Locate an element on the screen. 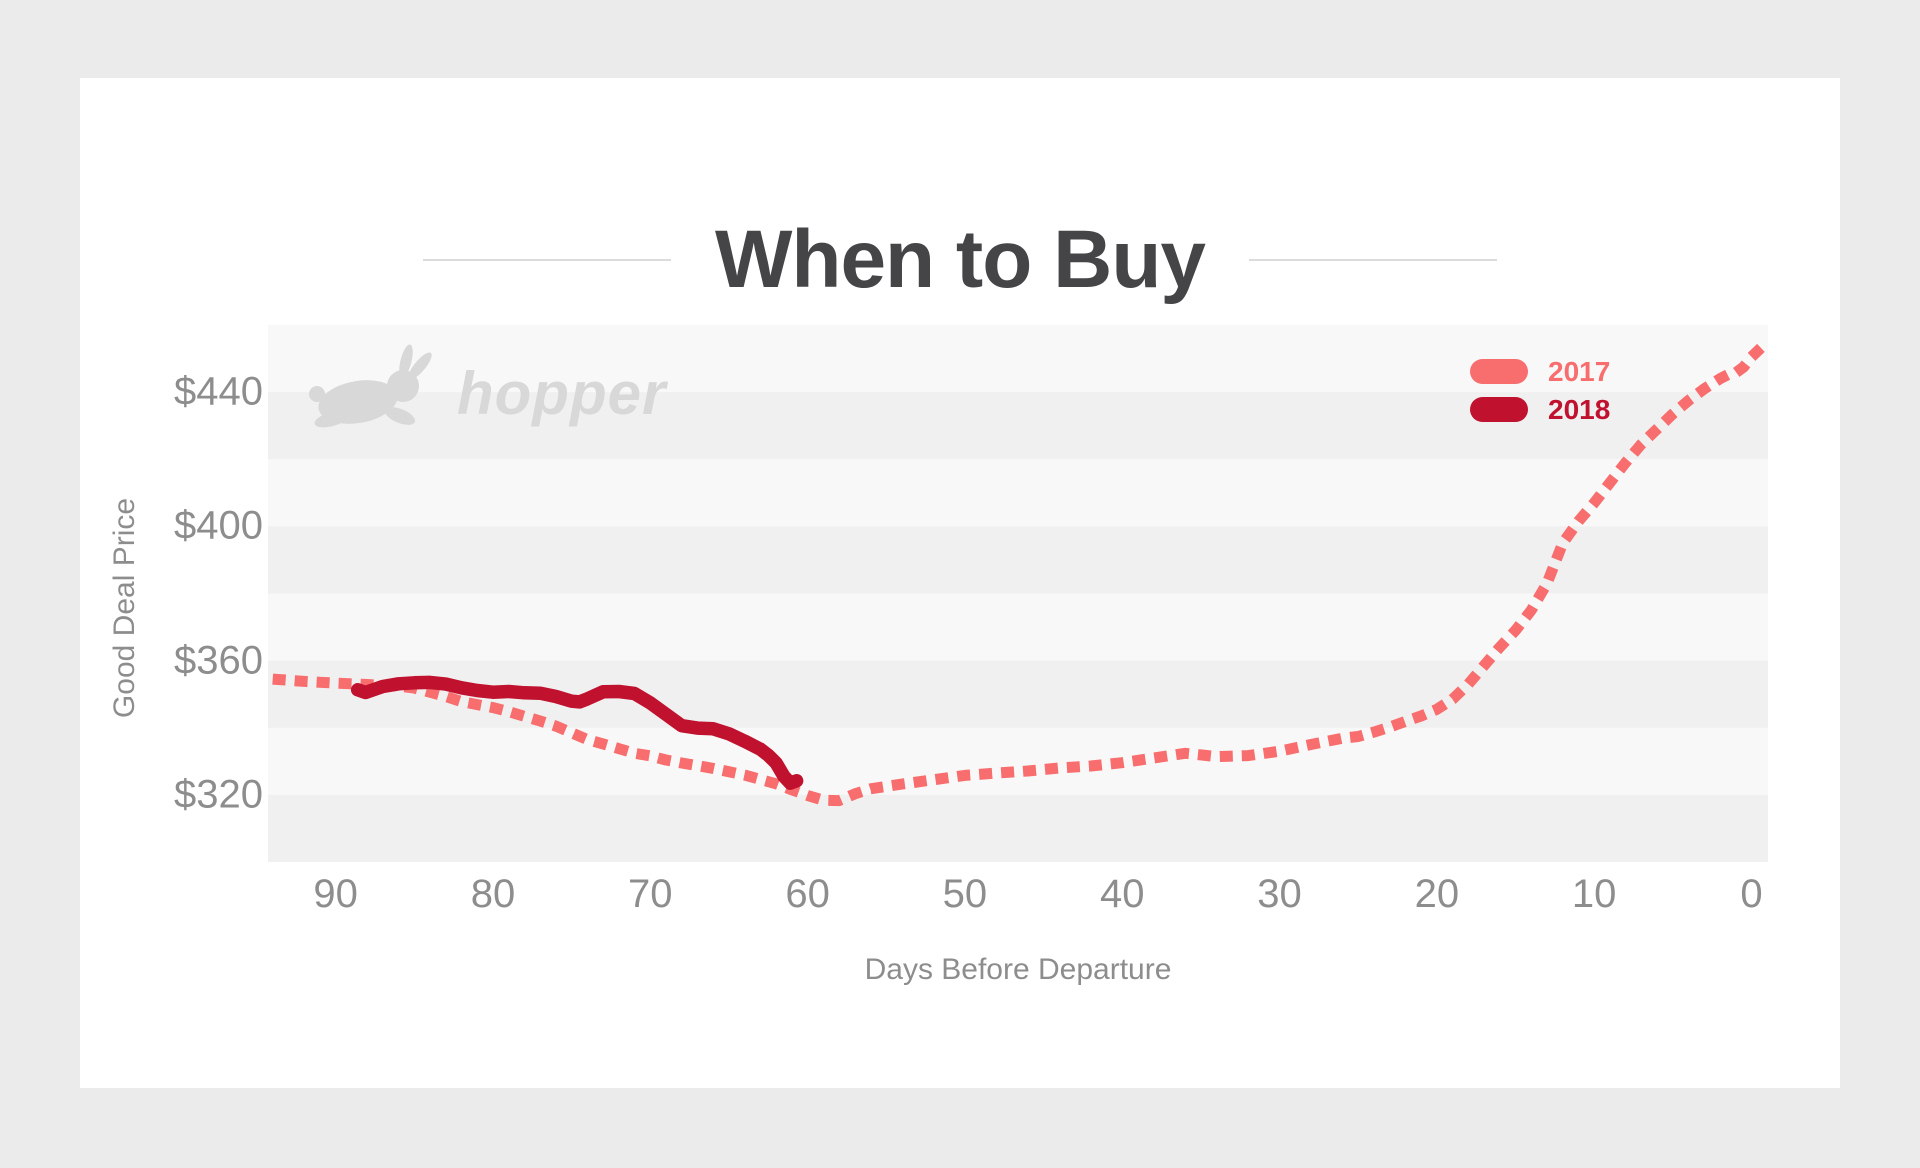 This screenshot has height=1168, width=1920. page-title: When to Buy is located at coordinates (960, 259).